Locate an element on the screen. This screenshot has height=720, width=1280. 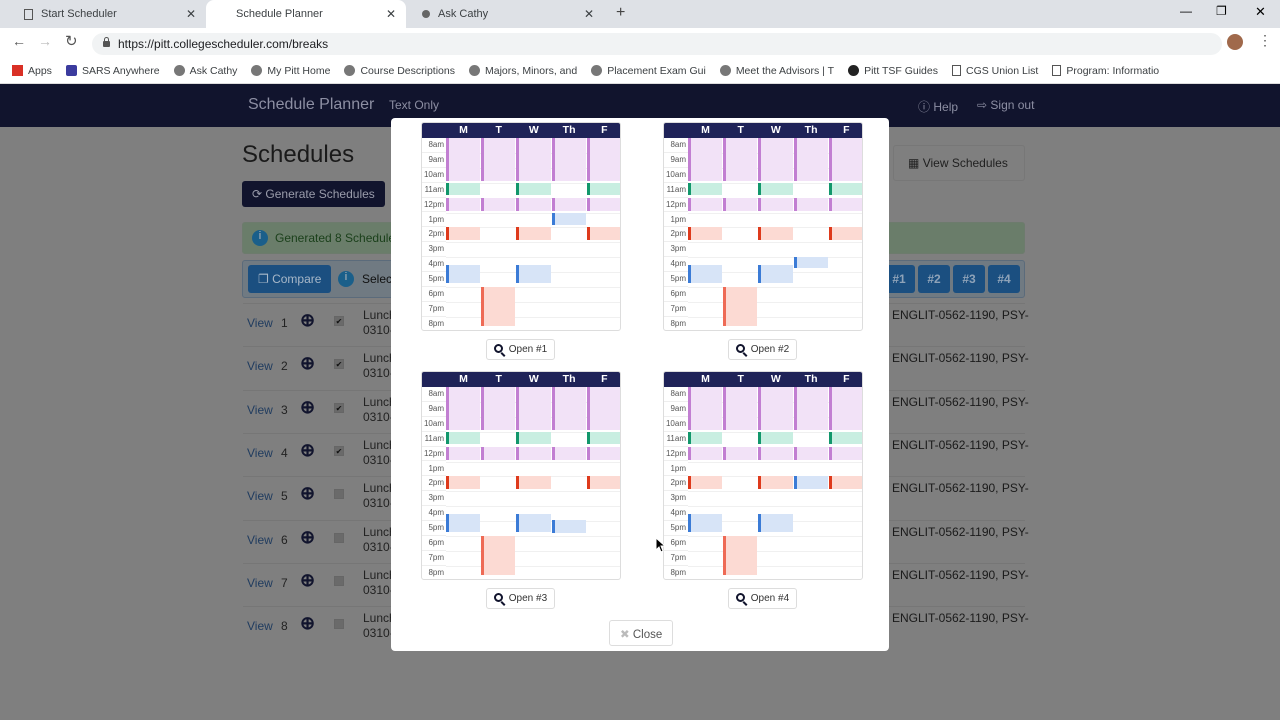
open-schedule-4-button: Open #4 is located at coordinates (763, 598).